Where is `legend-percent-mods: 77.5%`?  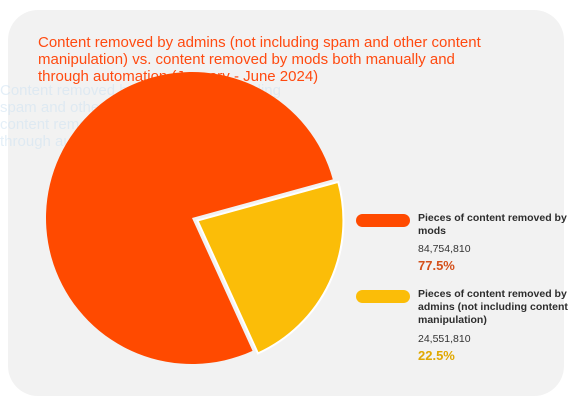
legend-percent-mods: 77.5% is located at coordinates (436, 265).